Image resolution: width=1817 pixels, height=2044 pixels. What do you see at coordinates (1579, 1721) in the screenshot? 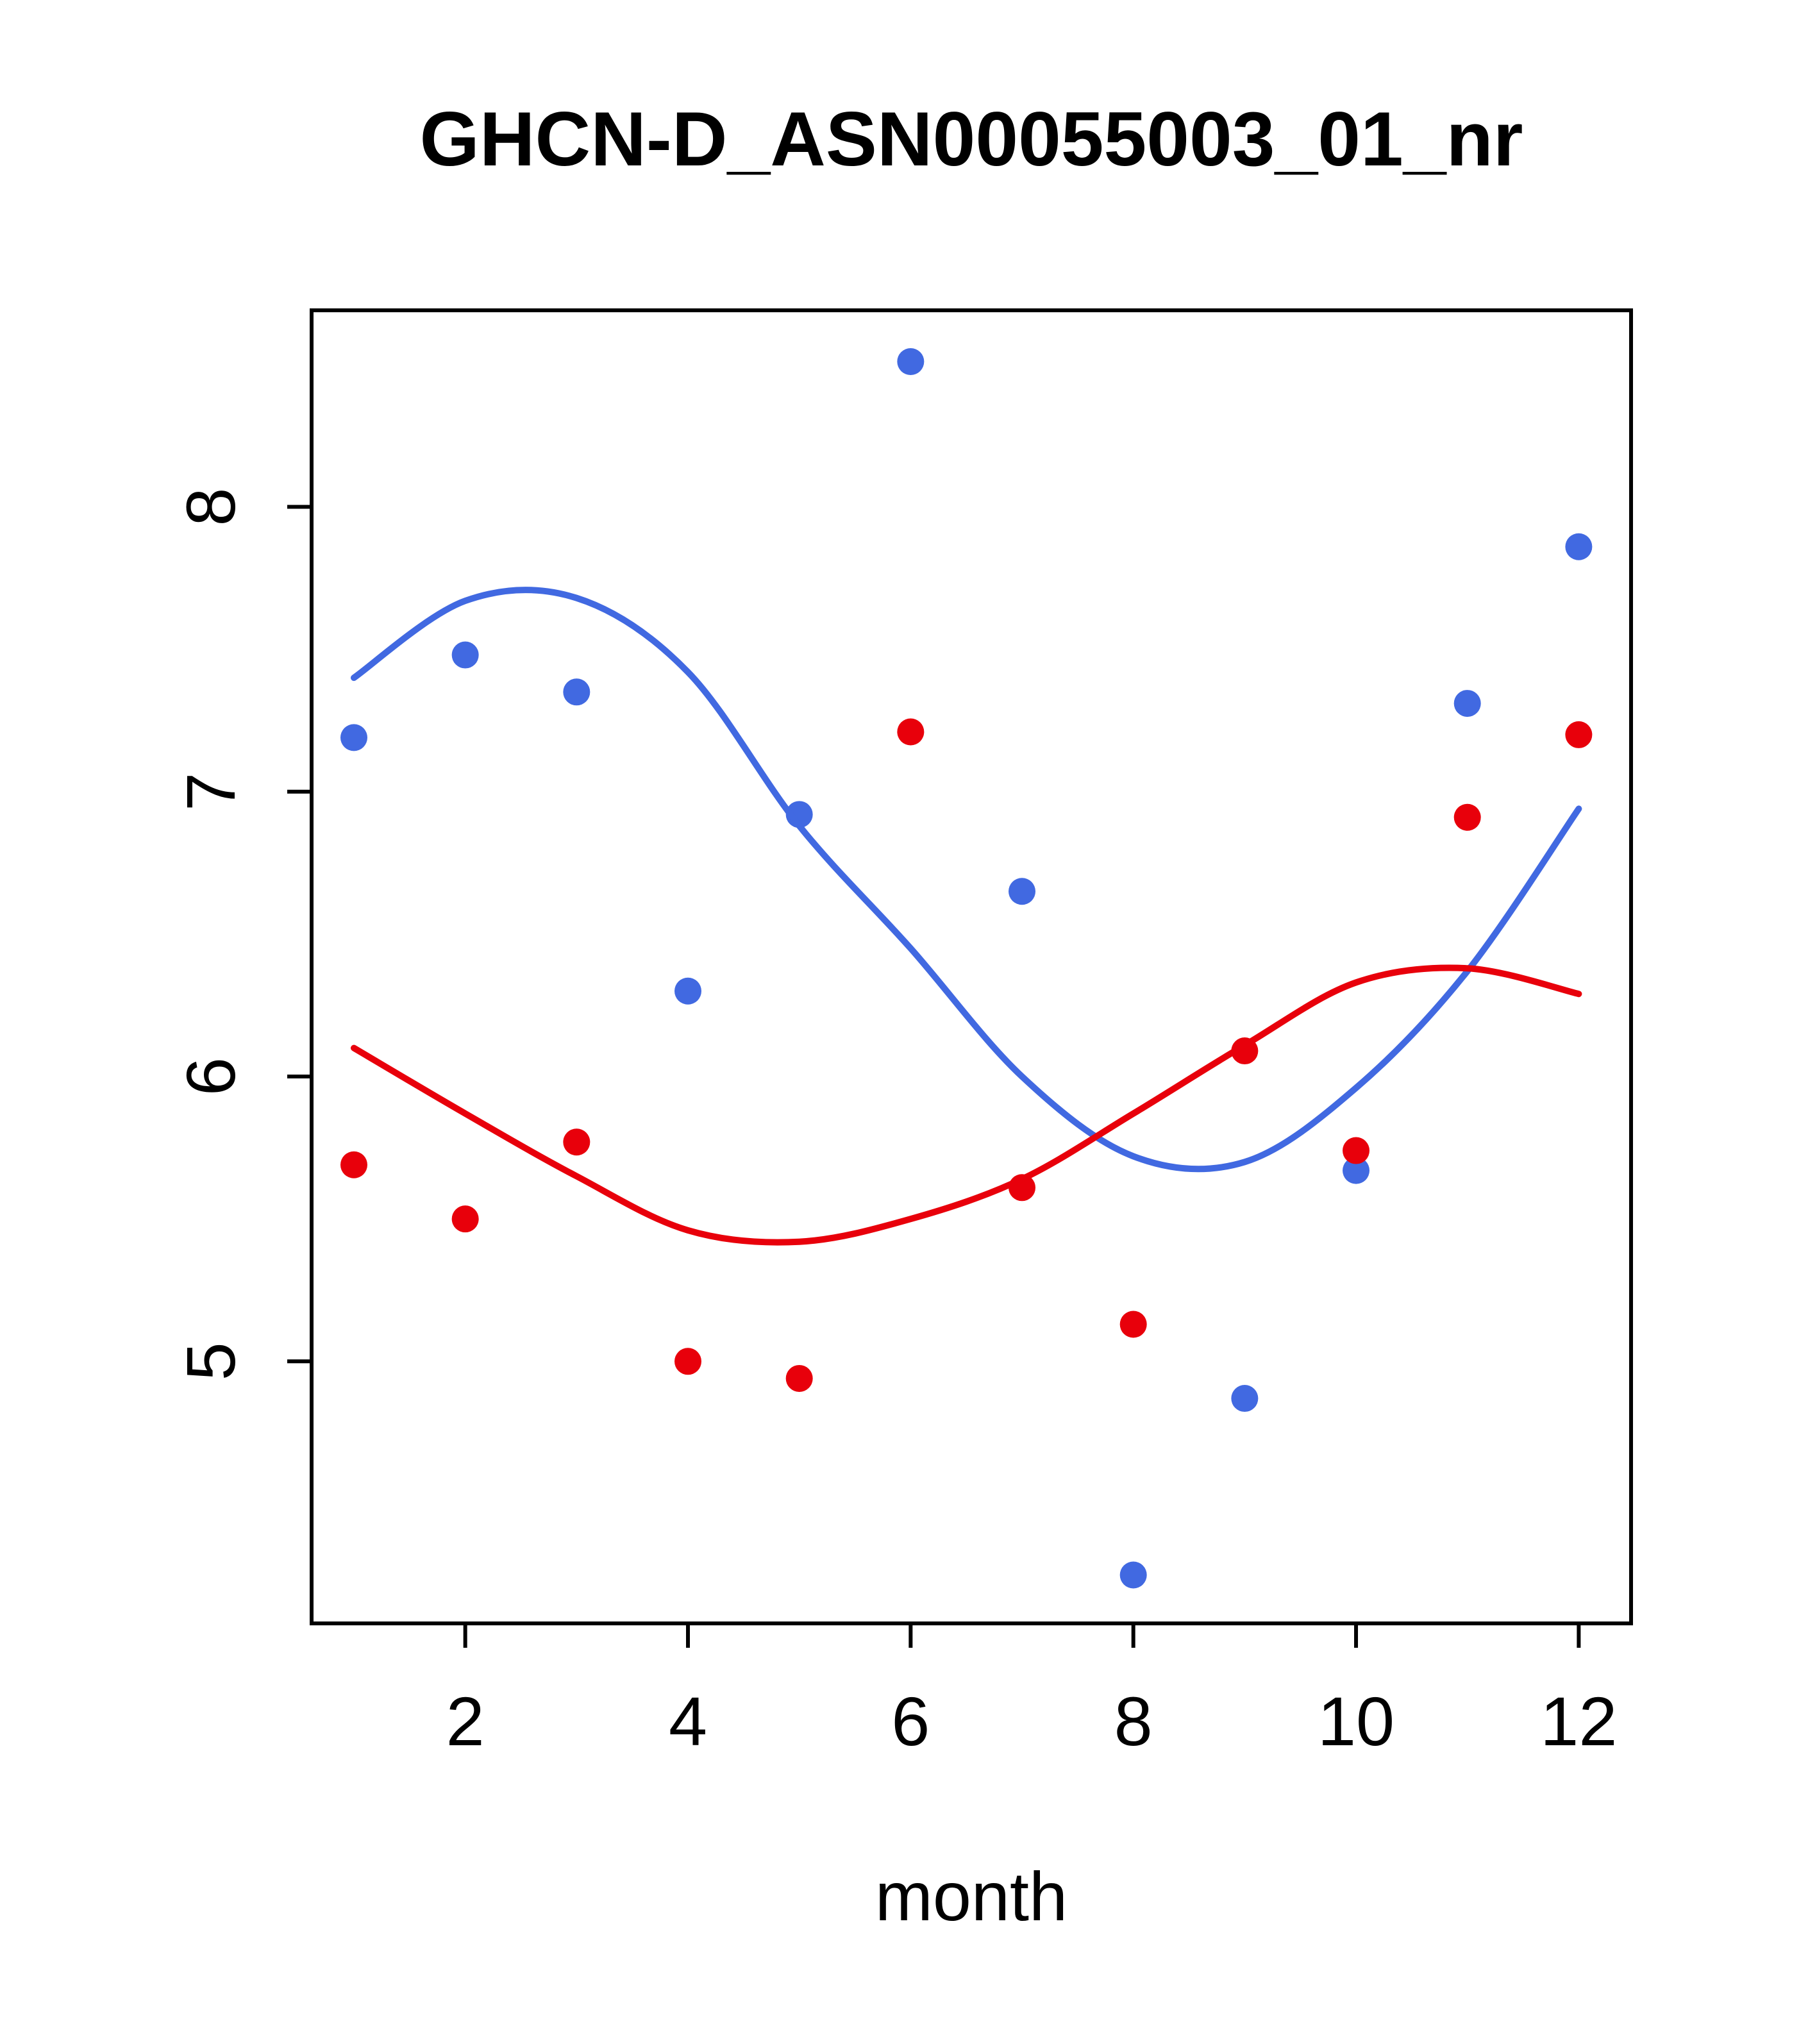
I see `x-tick-label: 12` at bounding box center [1579, 1721].